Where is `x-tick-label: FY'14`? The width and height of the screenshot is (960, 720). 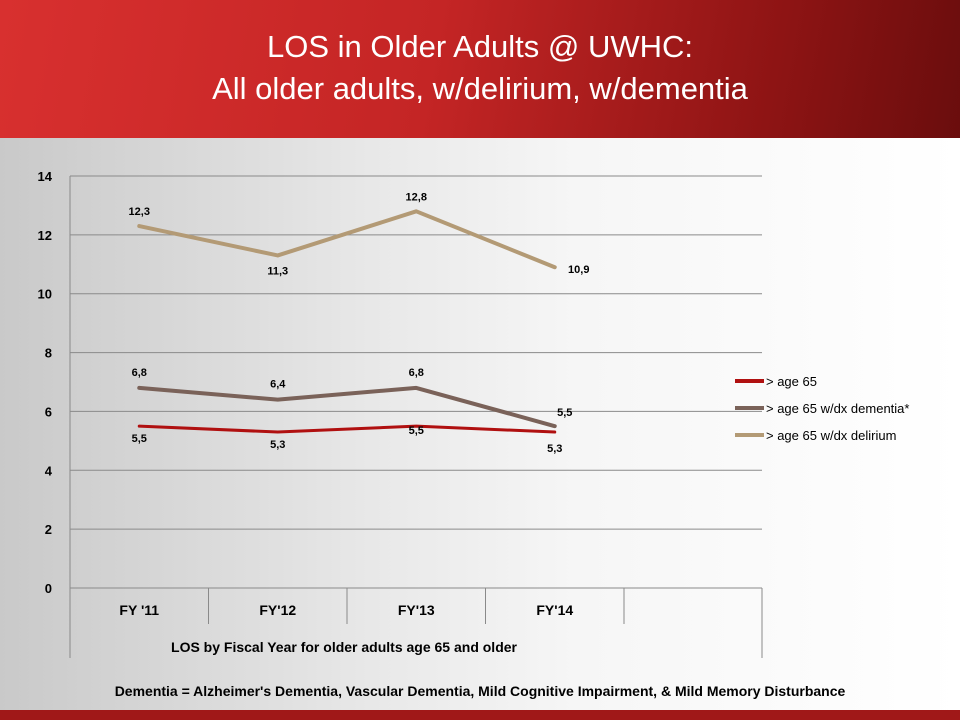 x-tick-label: FY'14 is located at coordinates (554, 610).